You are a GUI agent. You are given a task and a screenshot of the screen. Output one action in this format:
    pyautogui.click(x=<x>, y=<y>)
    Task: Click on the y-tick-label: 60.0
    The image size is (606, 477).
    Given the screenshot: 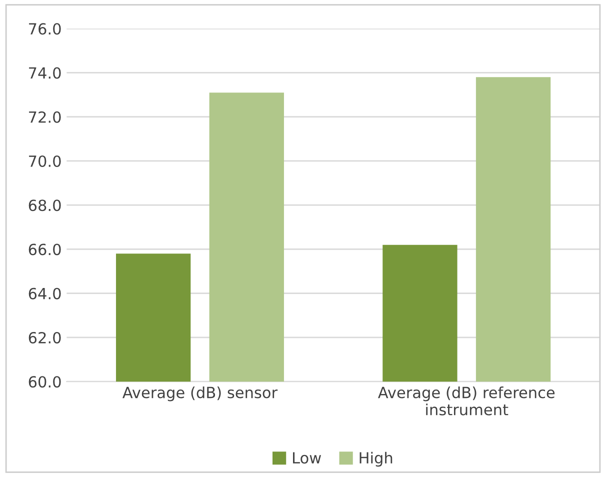 What is the action you would take?
    pyautogui.click(x=44, y=382)
    